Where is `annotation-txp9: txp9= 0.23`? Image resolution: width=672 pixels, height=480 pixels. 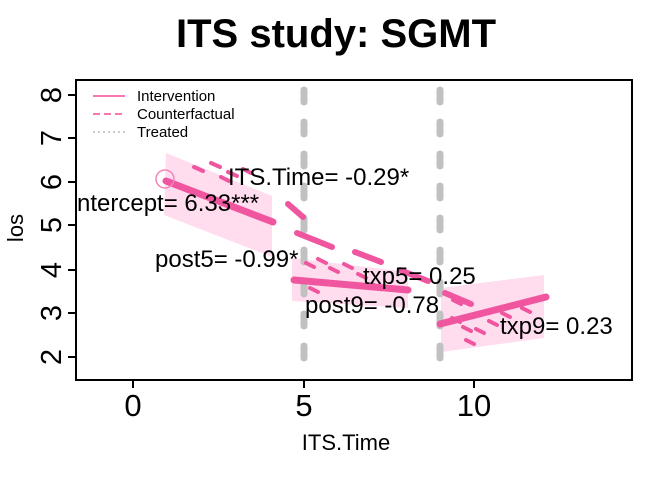 annotation-txp9: txp9= 0.23 is located at coordinates (556, 326).